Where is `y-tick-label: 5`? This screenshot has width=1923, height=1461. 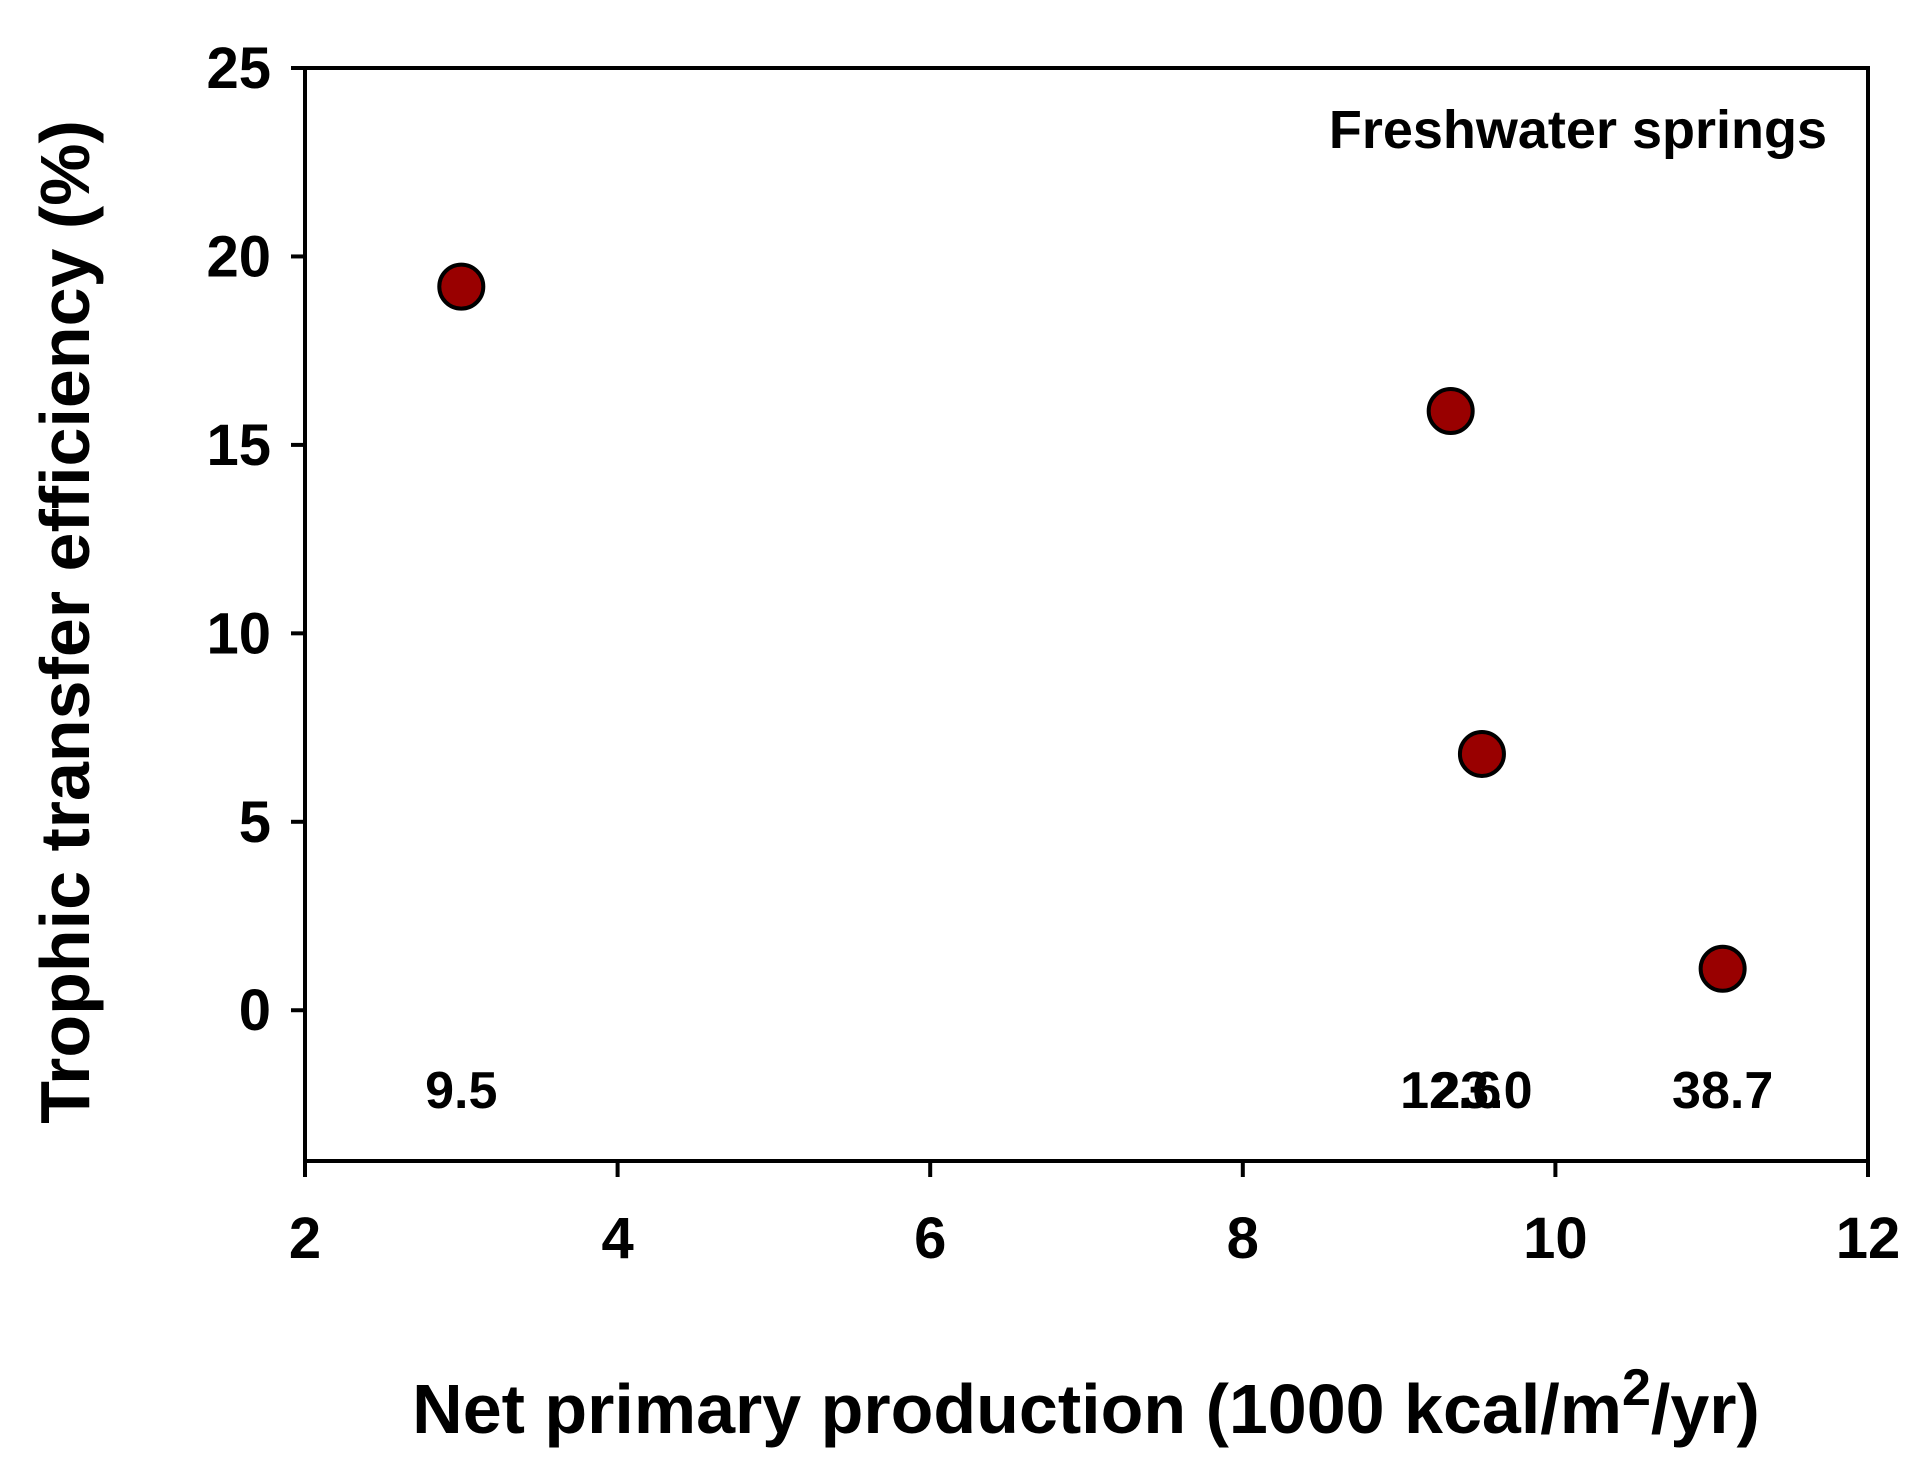
y-tick-label: 5 is located at coordinates (255, 822).